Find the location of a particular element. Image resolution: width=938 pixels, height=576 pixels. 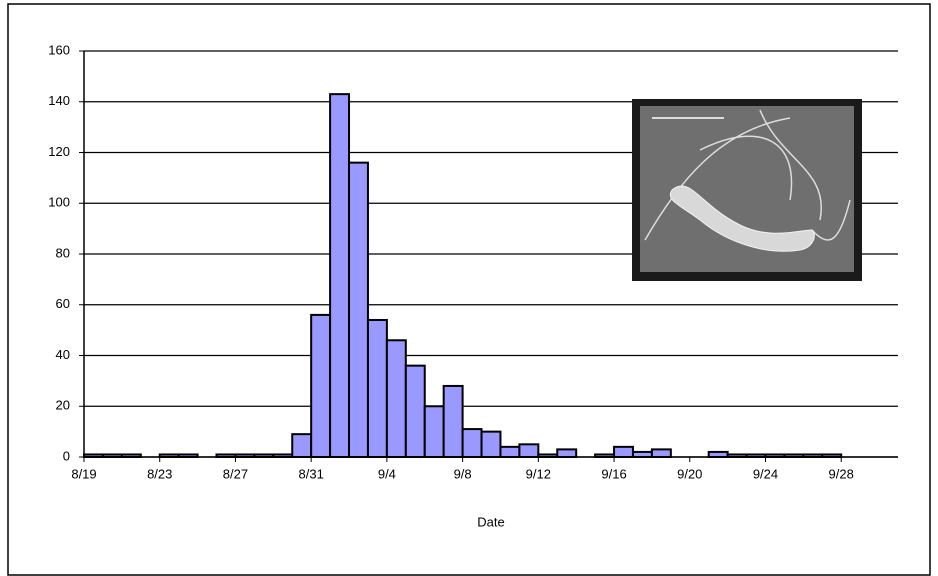

y-tick-label: 40 is located at coordinates (63, 354).